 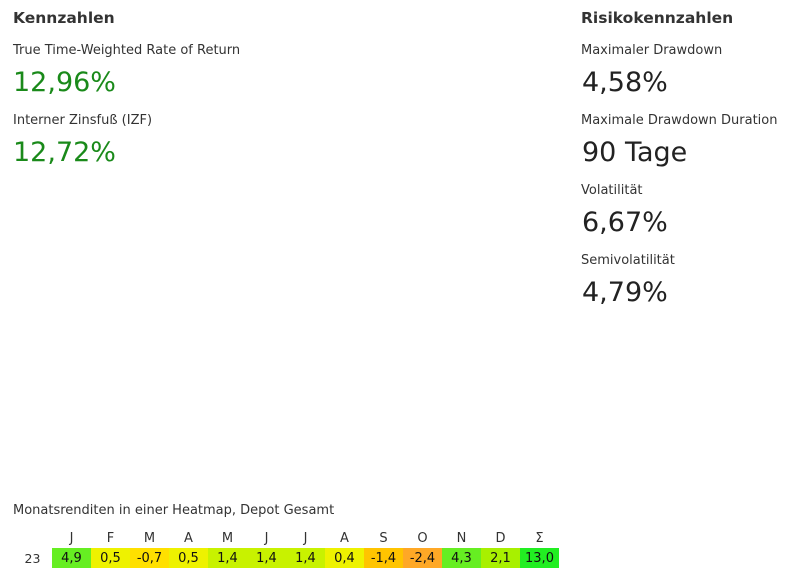 What do you see at coordinates (110, 538) in the screenshot?
I see `heatmap-month-header: F` at bounding box center [110, 538].